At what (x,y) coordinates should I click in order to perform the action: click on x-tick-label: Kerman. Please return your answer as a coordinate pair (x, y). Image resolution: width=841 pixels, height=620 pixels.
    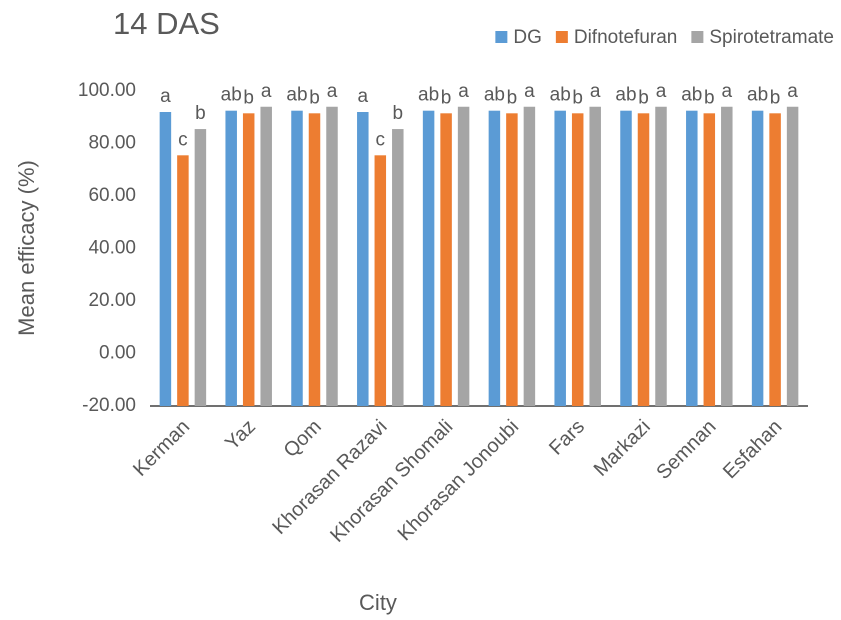
    Looking at the image, I should click on (161, 448).